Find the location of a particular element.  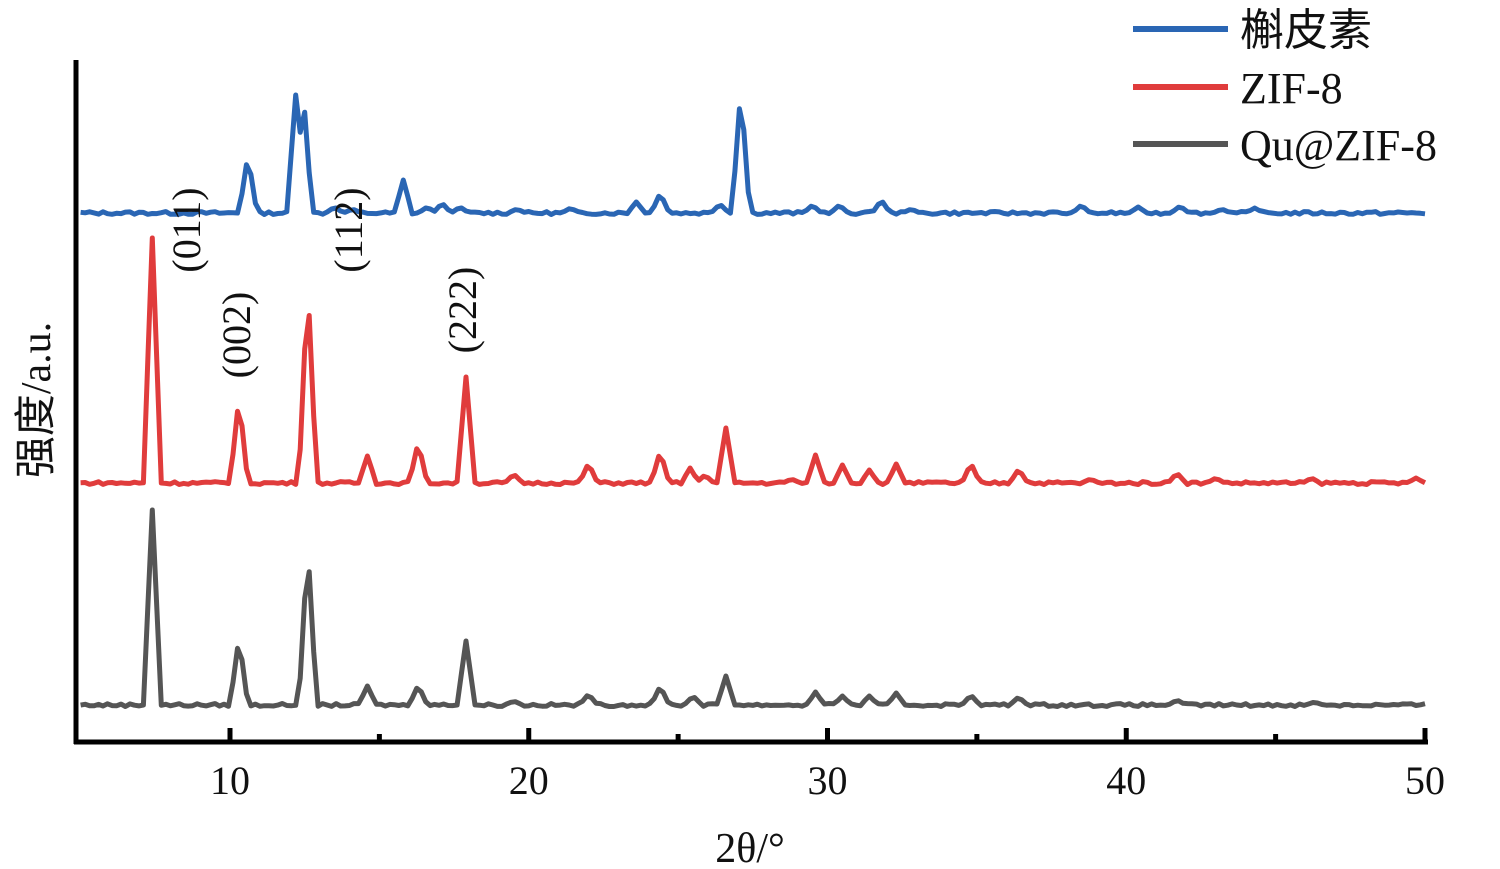

x-tick-label: 20 is located at coordinates (529, 780).